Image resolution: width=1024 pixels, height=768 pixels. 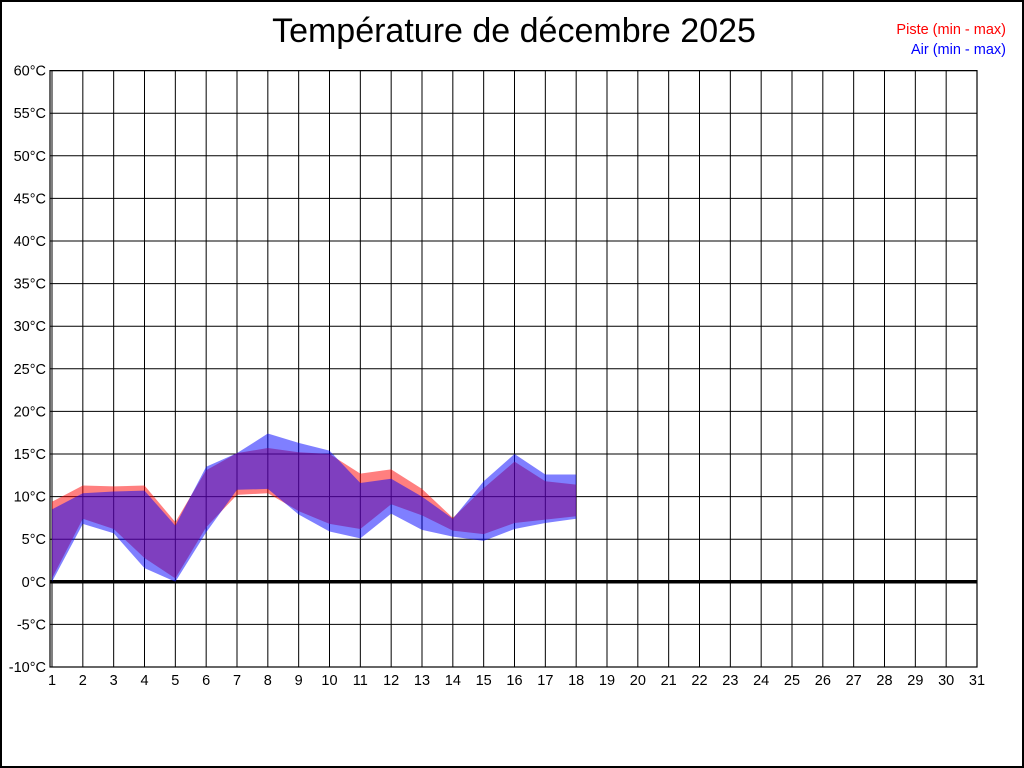 I want to click on x-tick-label: 30, so click(x=946, y=681).